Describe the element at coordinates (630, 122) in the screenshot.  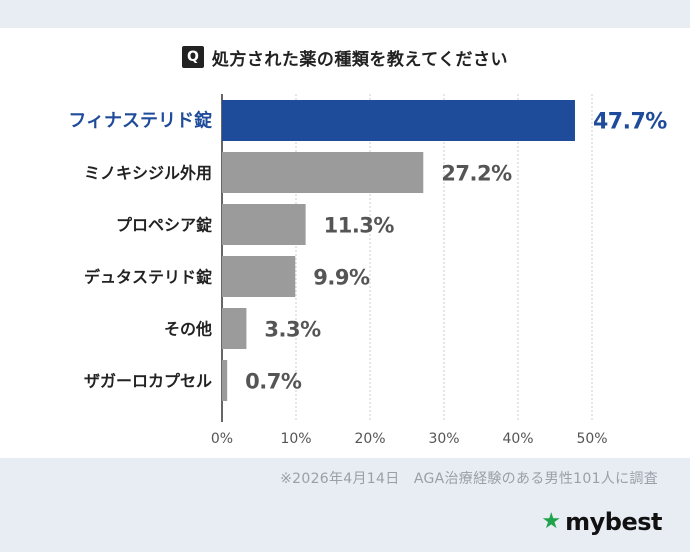
I see `value-label: 47.7%` at that location.